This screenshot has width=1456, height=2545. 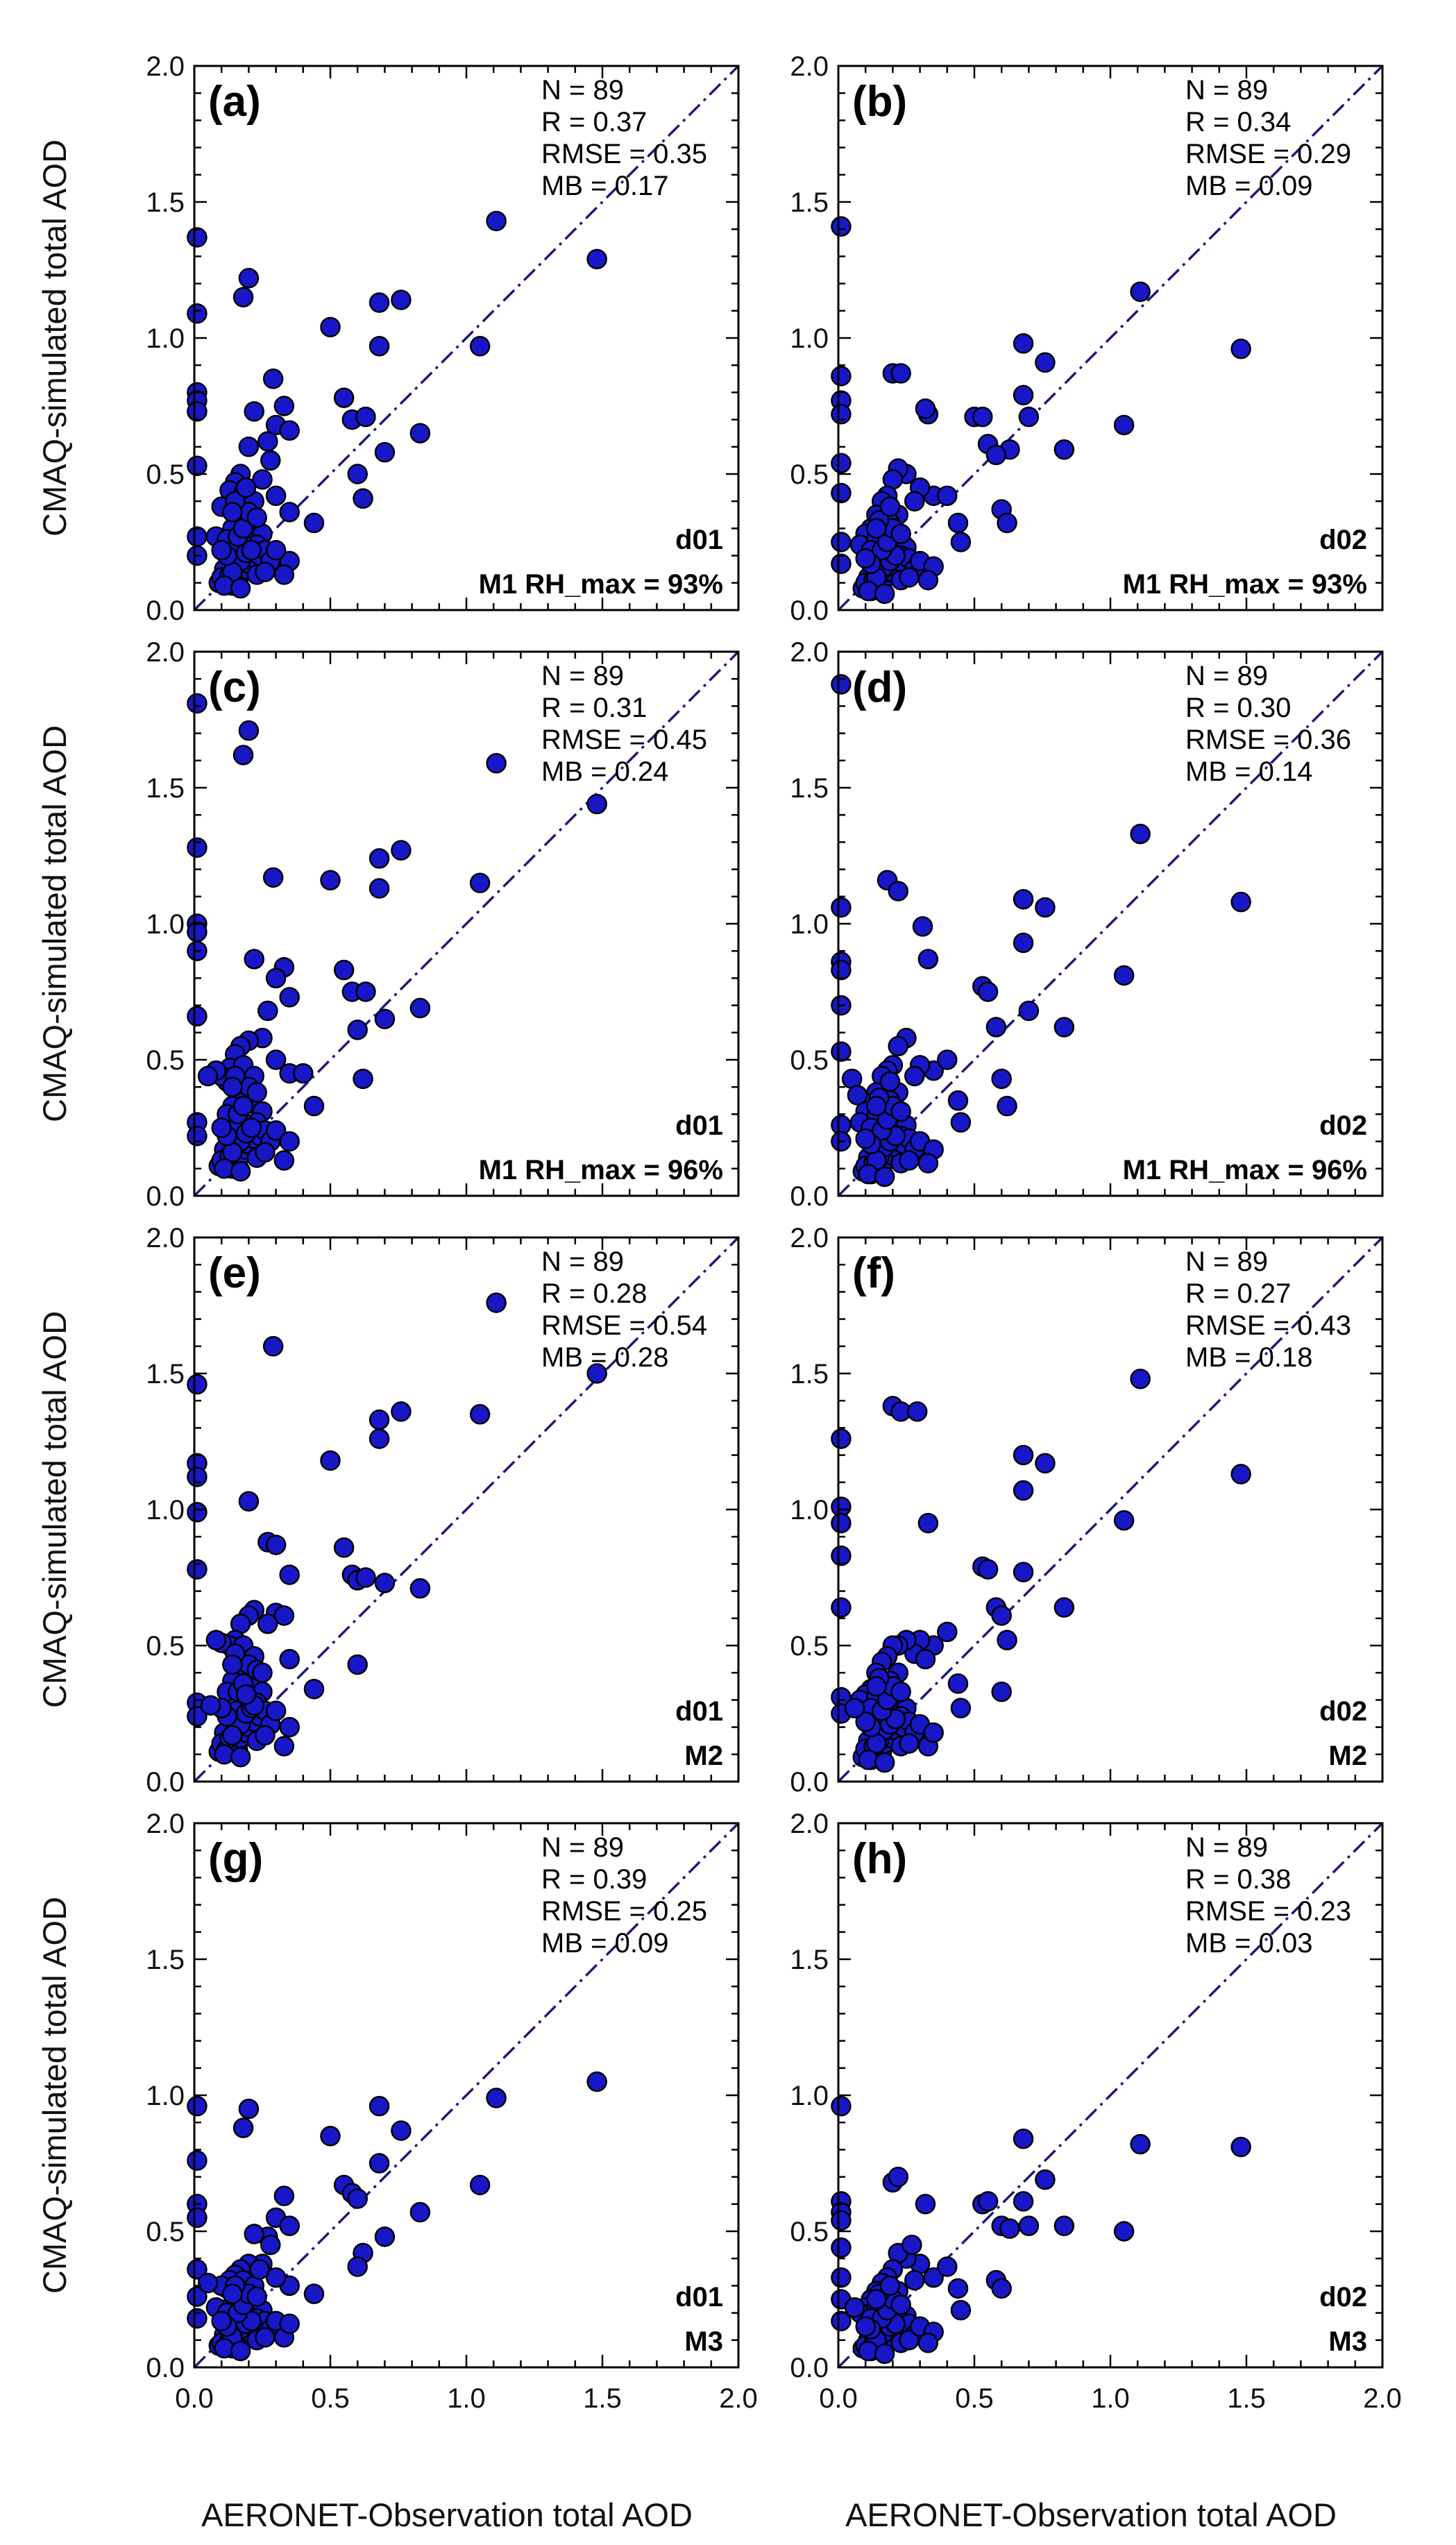 I want to click on x-tick-label: 1.0, so click(x=1110, y=2398).